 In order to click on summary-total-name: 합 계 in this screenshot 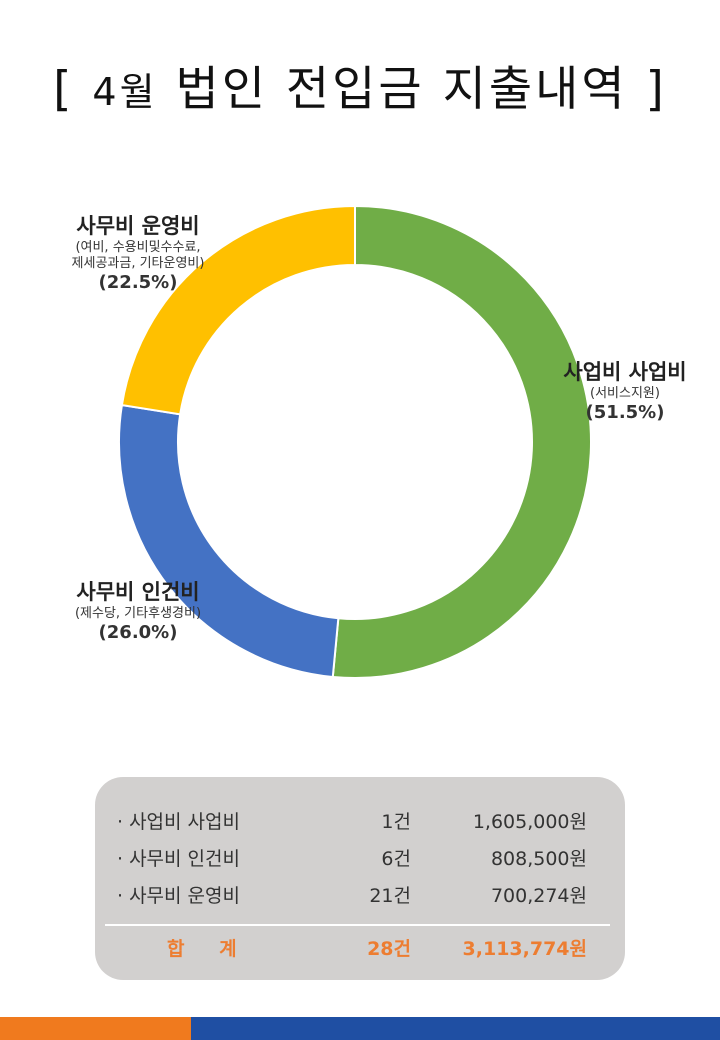, I will do `click(209, 949)`.